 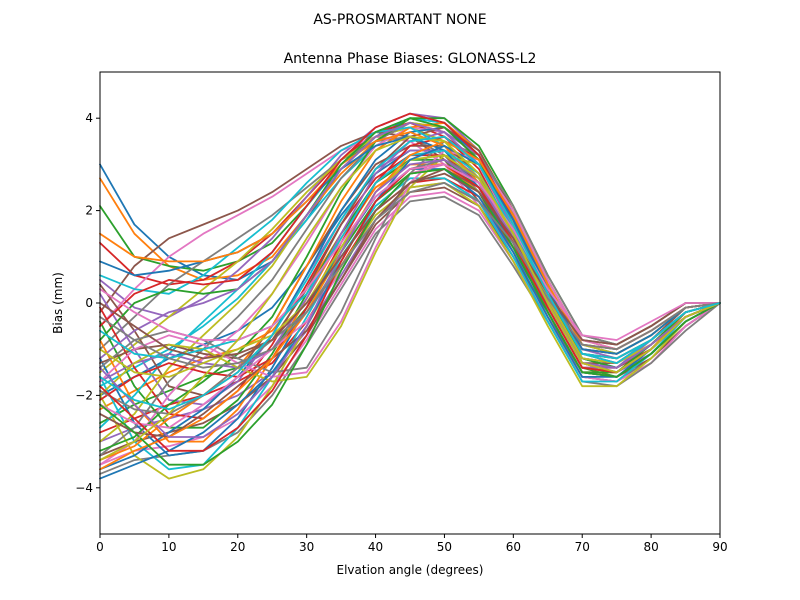 What do you see at coordinates (168, 547) in the screenshot?
I see `x-tick-label: 10` at bounding box center [168, 547].